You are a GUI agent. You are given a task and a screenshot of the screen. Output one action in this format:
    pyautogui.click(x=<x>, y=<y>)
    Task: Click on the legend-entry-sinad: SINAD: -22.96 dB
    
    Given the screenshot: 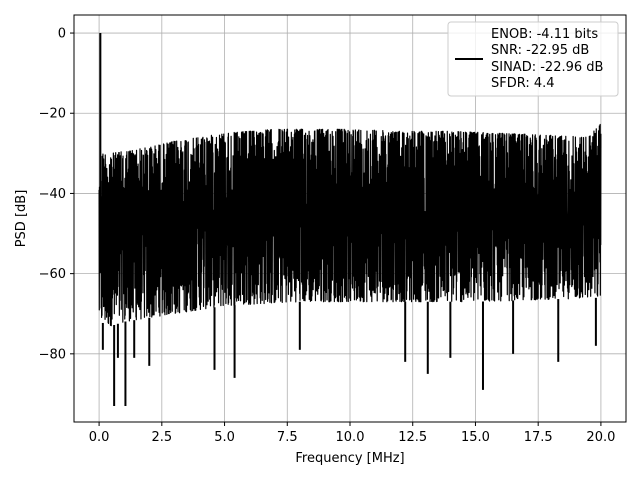 What is the action you would take?
    pyautogui.click(x=547, y=67)
    